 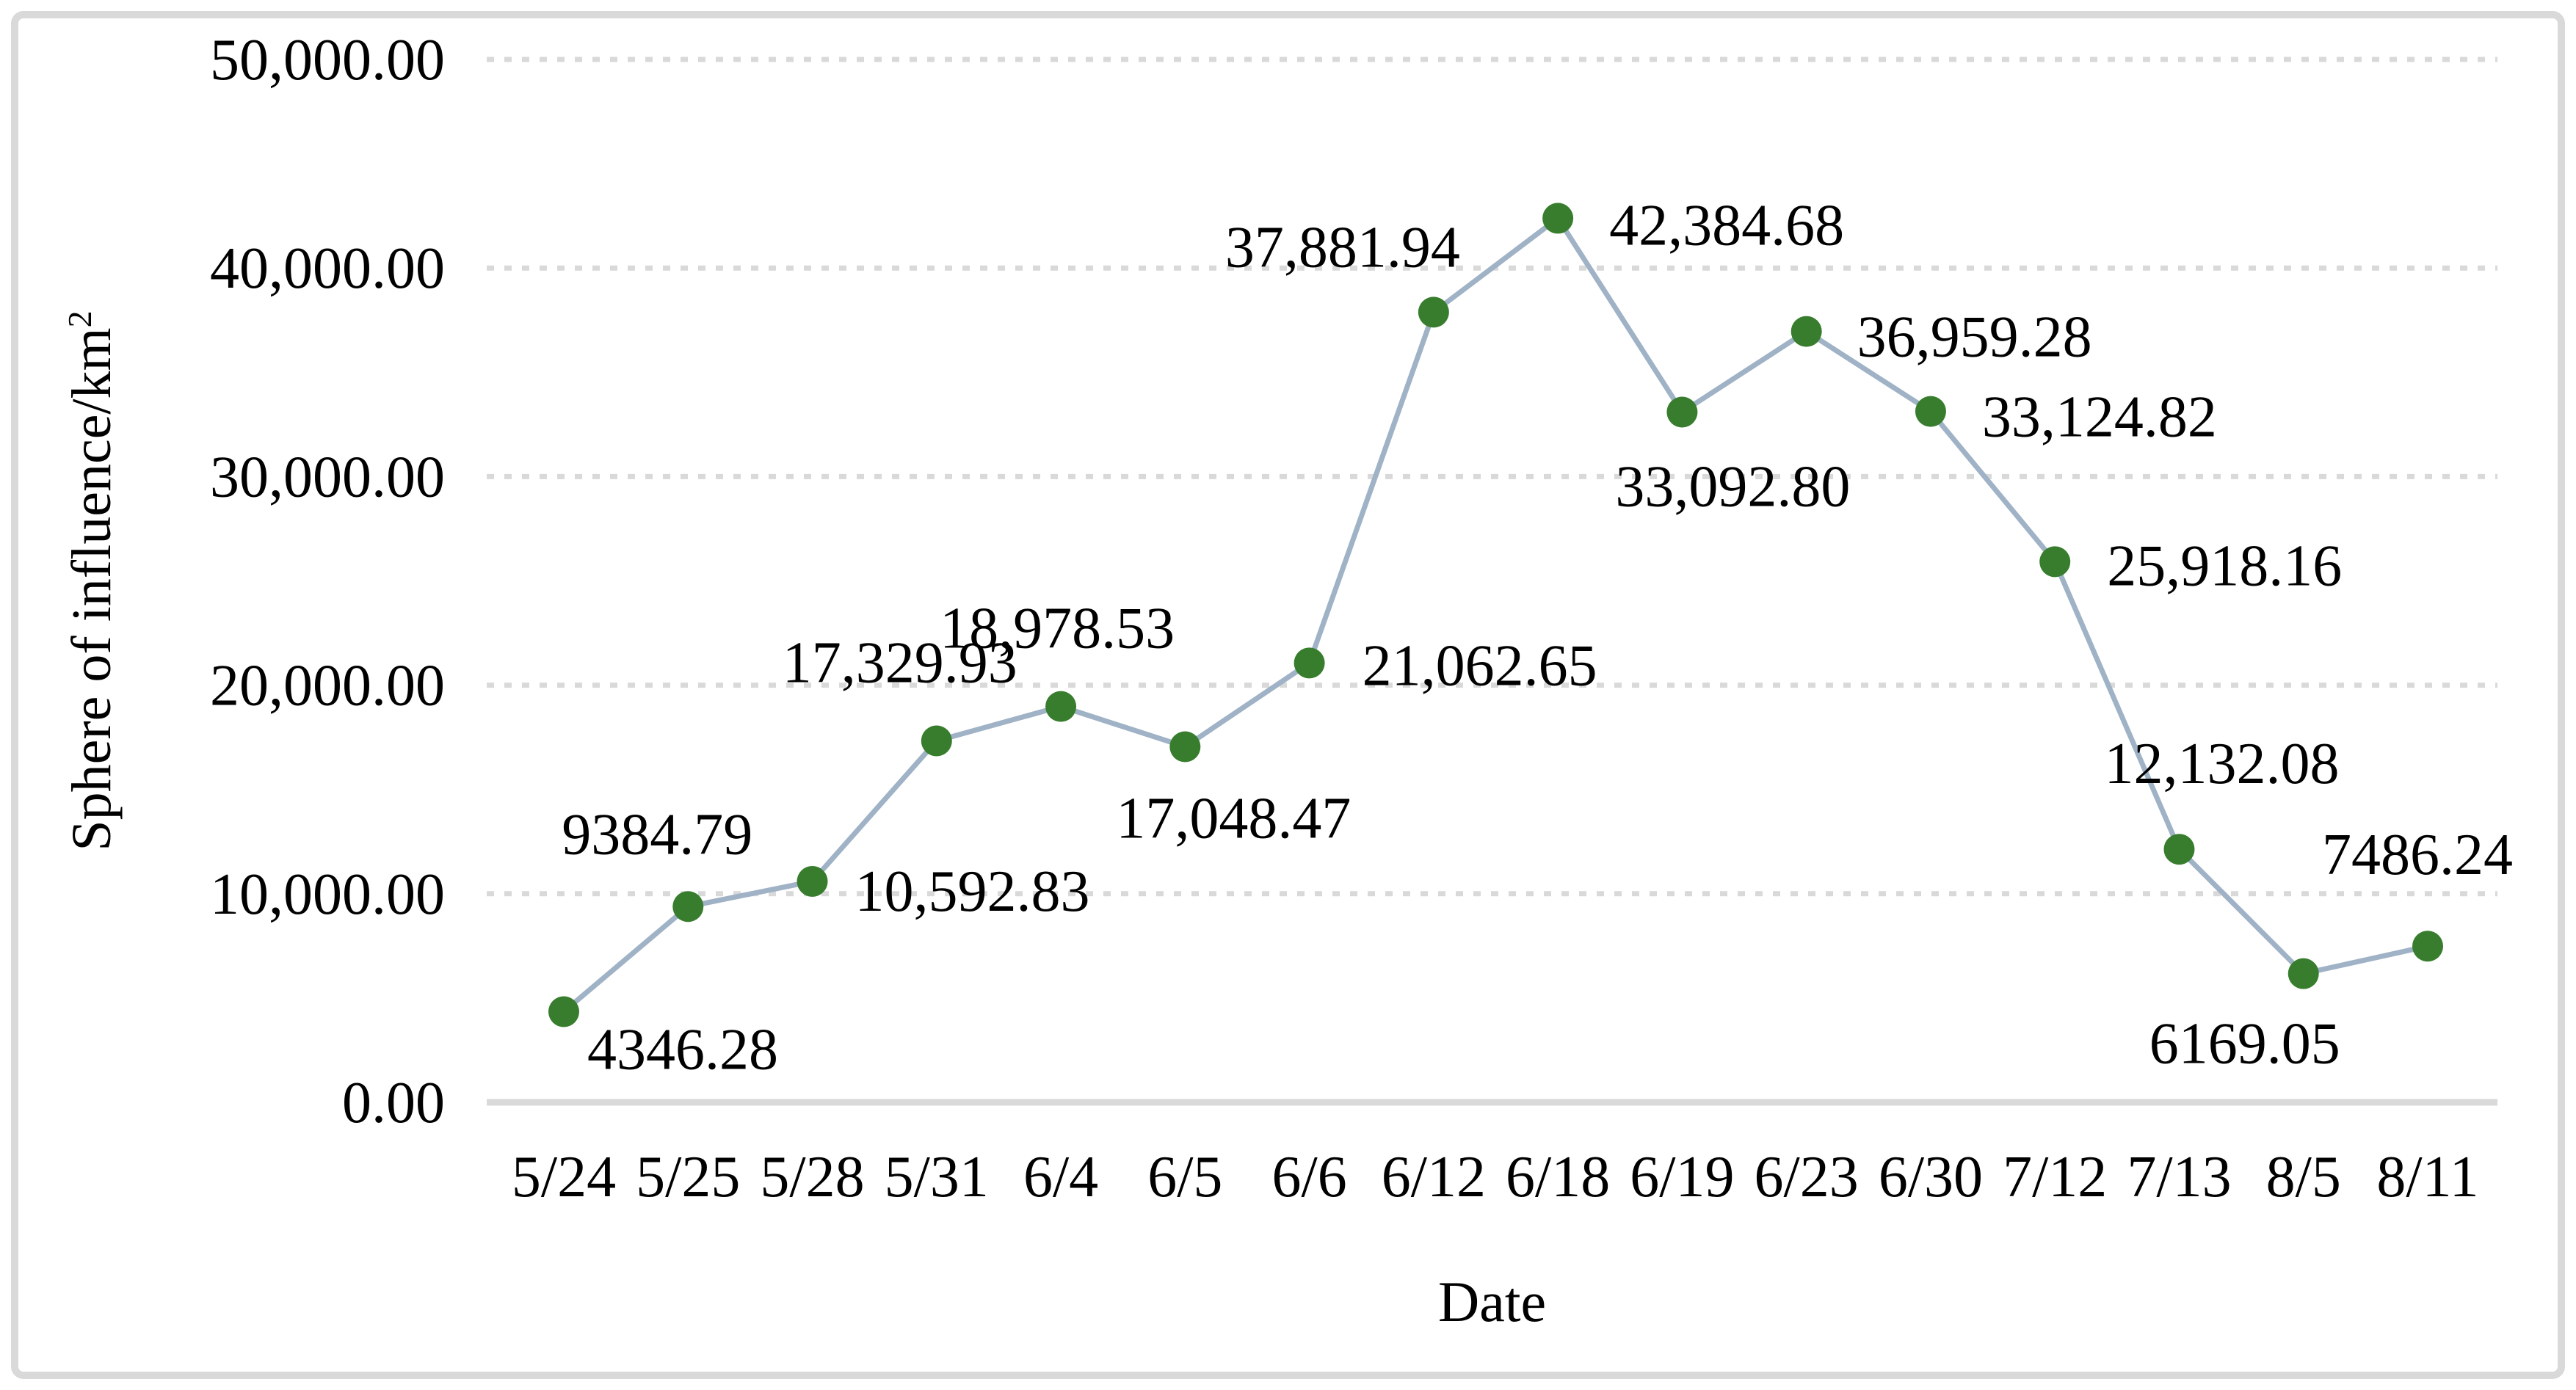 What do you see at coordinates (688, 1177) in the screenshot?
I see `x-tick-label: 5/25` at bounding box center [688, 1177].